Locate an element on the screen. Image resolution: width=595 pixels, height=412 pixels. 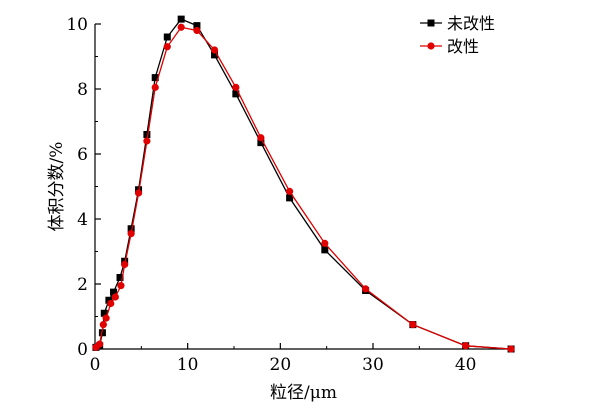
x-tick-label: 40 is located at coordinates (466, 365).